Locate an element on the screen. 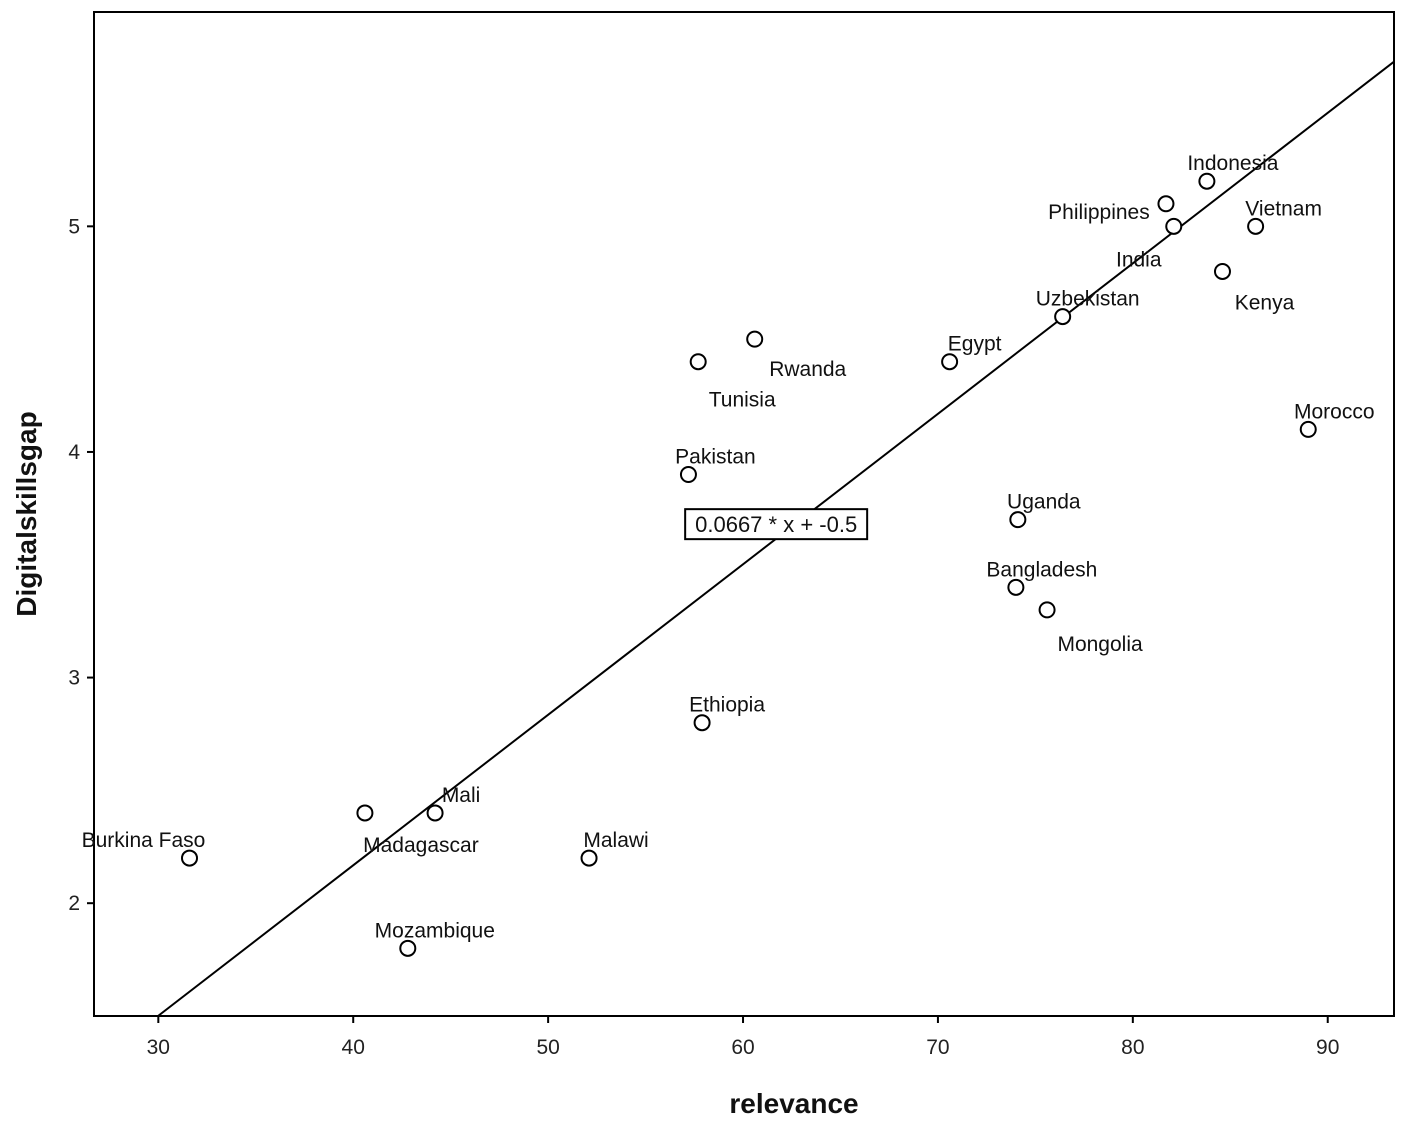 The width and height of the screenshot is (1406, 1125). x-tick-label: 90 is located at coordinates (1327, 1047).